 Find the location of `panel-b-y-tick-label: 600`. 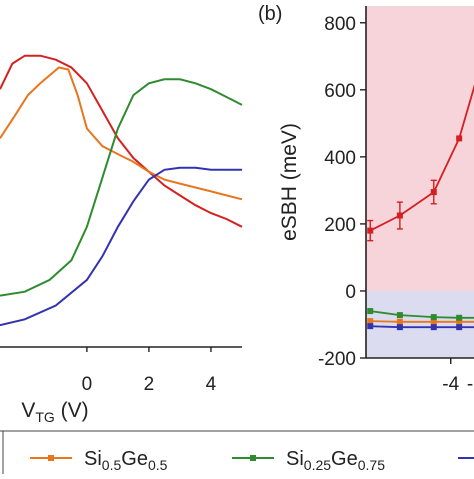

panel-b-y-tick-label: 600 is located at coordinates (340, 91).